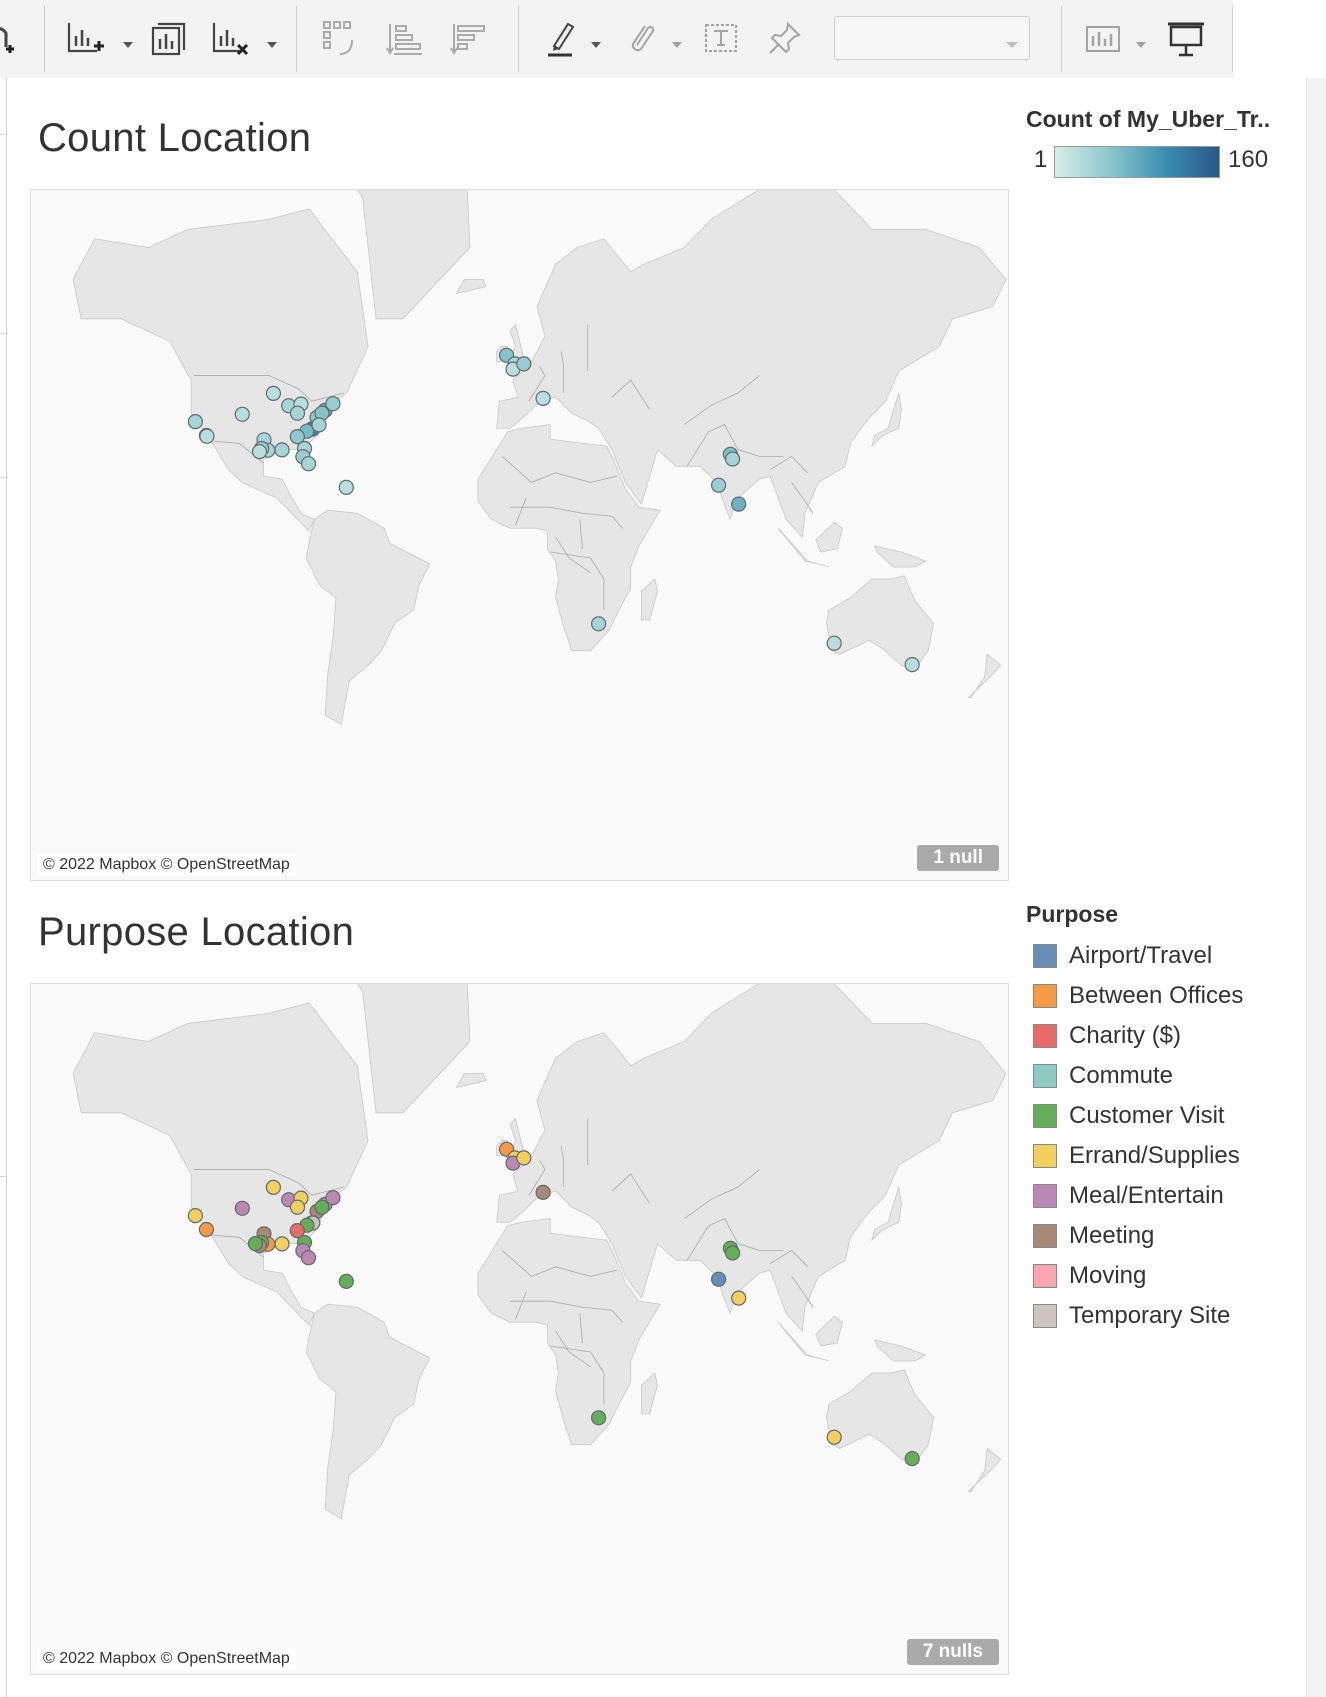 Image resolution: width=1326 pixels, height=1697 pixels. I want to click on legend-item: Errand/Supplies, so click(1138, 1156).